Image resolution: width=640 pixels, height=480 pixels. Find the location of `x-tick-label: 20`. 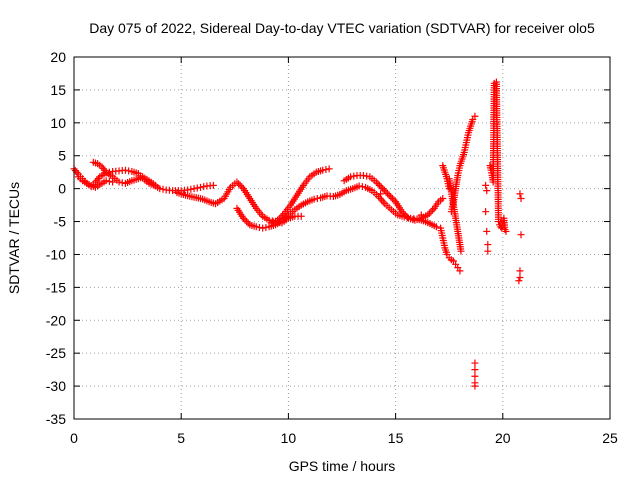

x-tick-label: 20 is located at coordinates (503, 438).